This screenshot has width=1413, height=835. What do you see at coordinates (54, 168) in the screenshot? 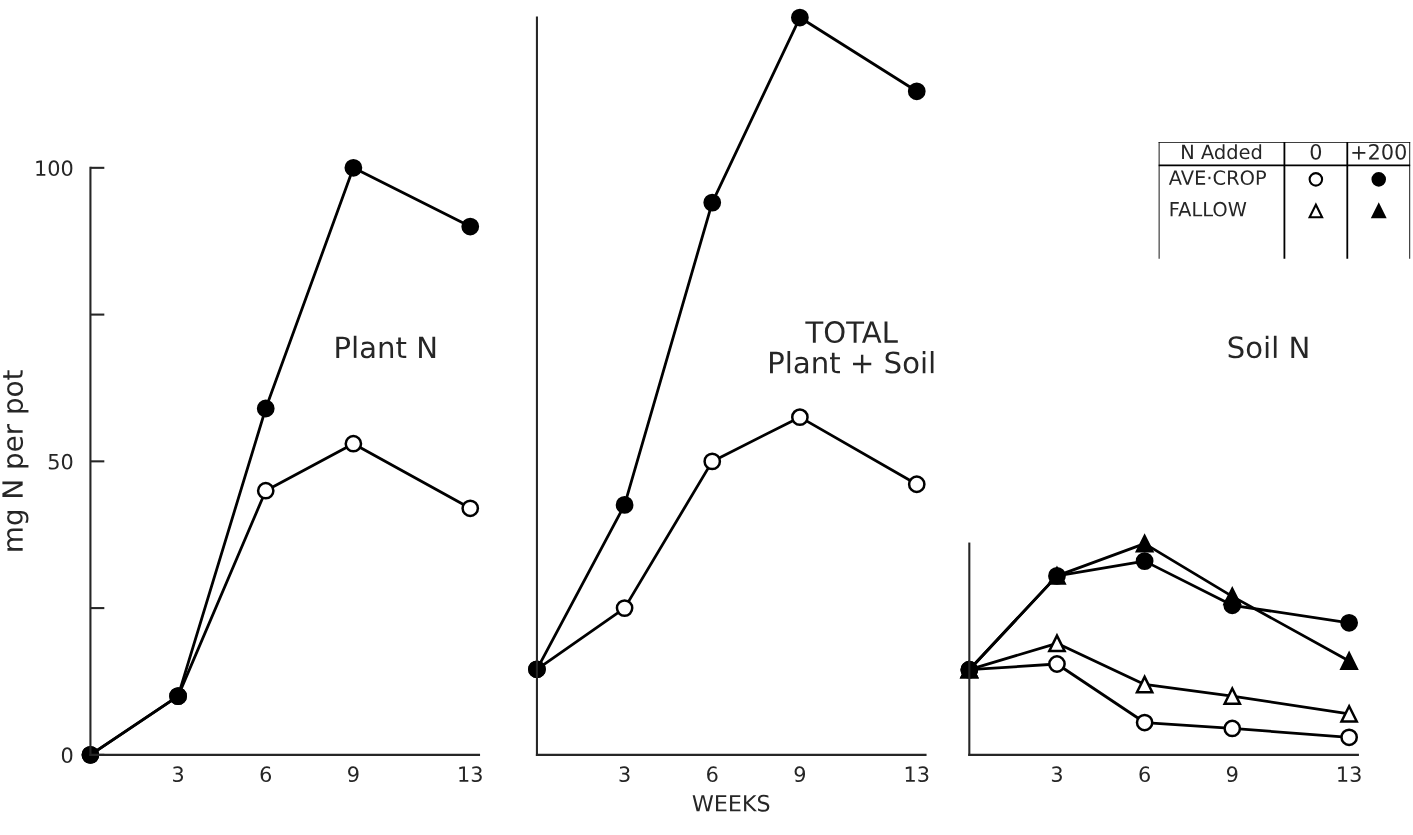
I see `y-tick-label: 100` at bounding box center [54, 168].